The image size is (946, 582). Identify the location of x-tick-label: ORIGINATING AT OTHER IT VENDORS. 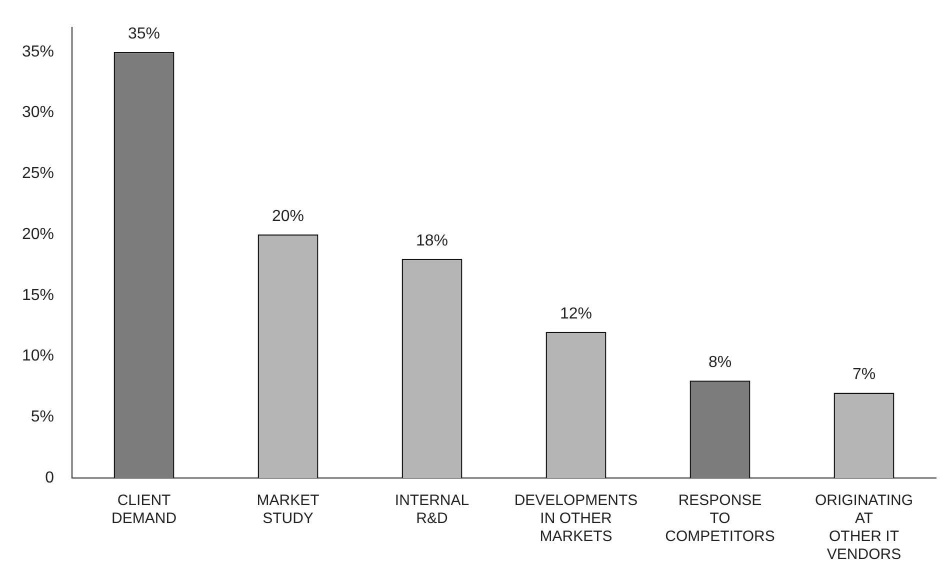
(864, 528).